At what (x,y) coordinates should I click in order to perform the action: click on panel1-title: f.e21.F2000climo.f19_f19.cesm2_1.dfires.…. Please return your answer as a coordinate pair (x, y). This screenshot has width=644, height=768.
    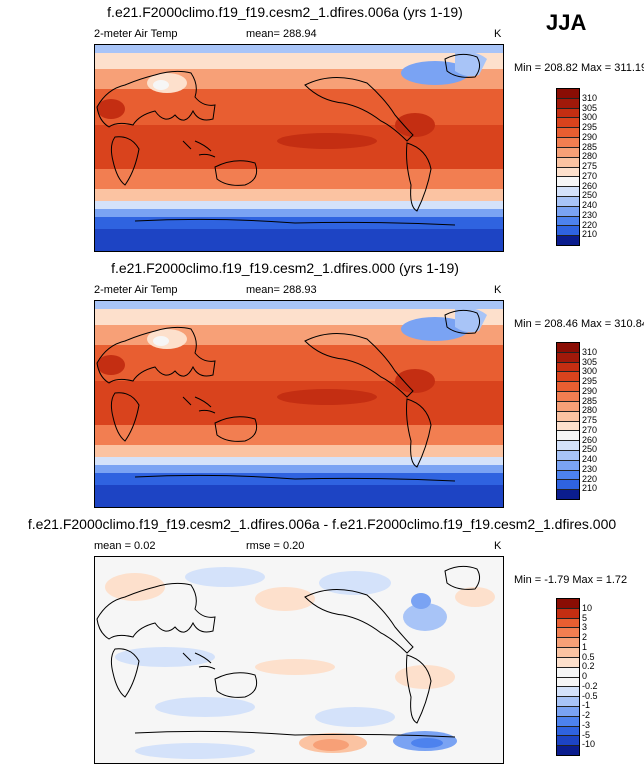
    Looking at the image, I should click on (285, 12).